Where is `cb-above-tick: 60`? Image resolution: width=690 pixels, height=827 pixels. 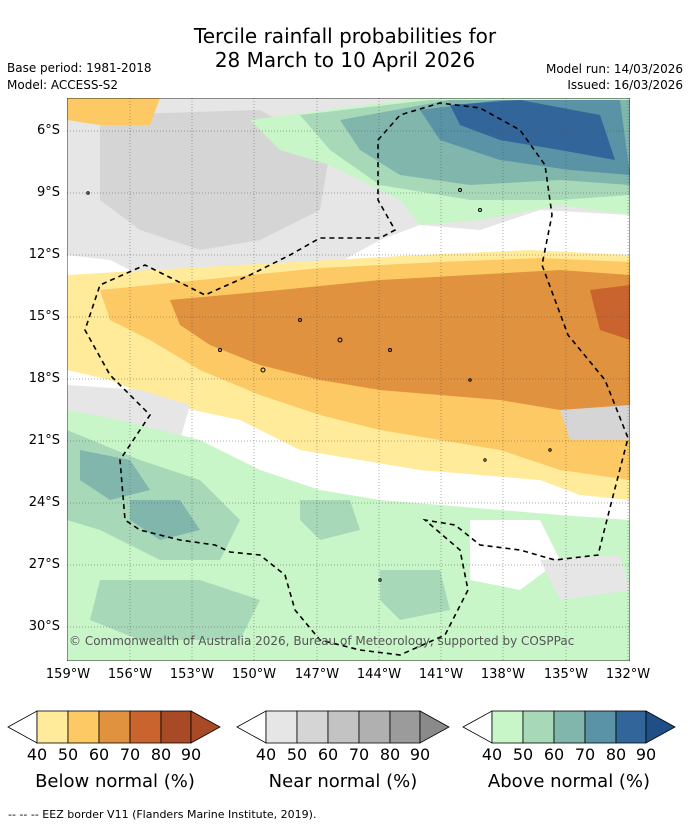
cb-above-tick: 60 is located at coordinates (554, 754).